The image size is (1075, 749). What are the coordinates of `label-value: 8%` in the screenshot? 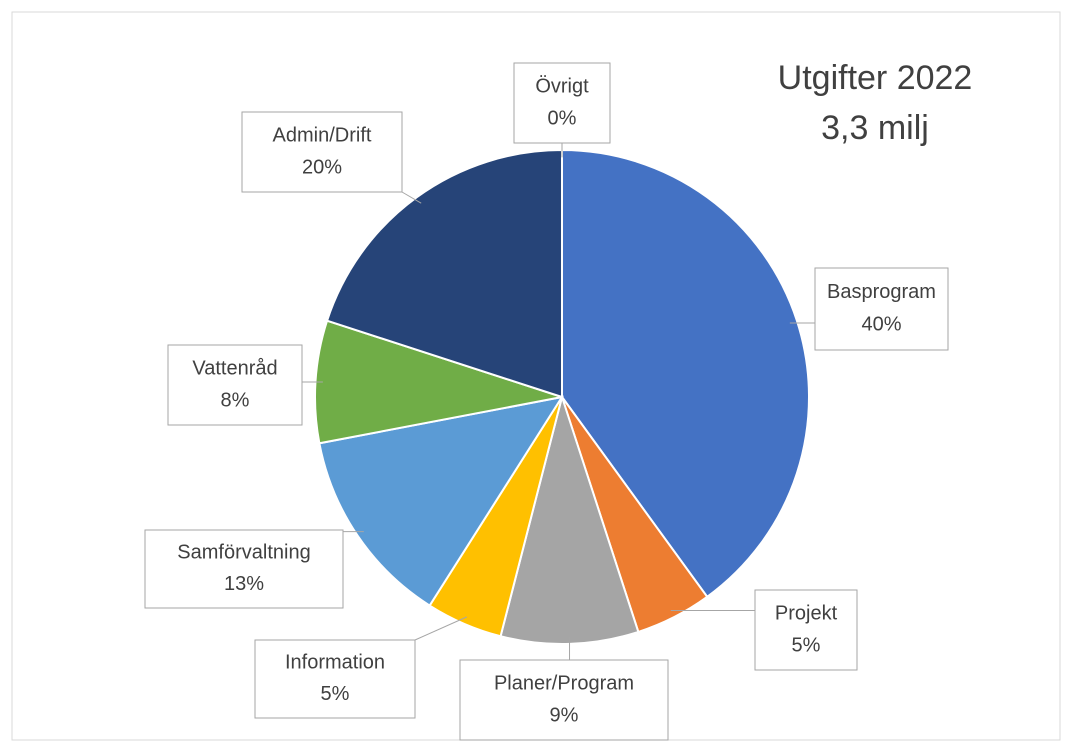 It's located at (235, 400).